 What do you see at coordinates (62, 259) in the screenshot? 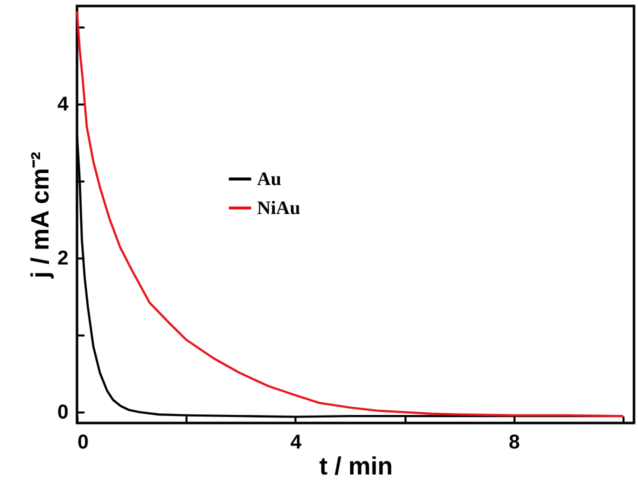
I see `y-tick-label: 2` at bounding box center [62, 259].